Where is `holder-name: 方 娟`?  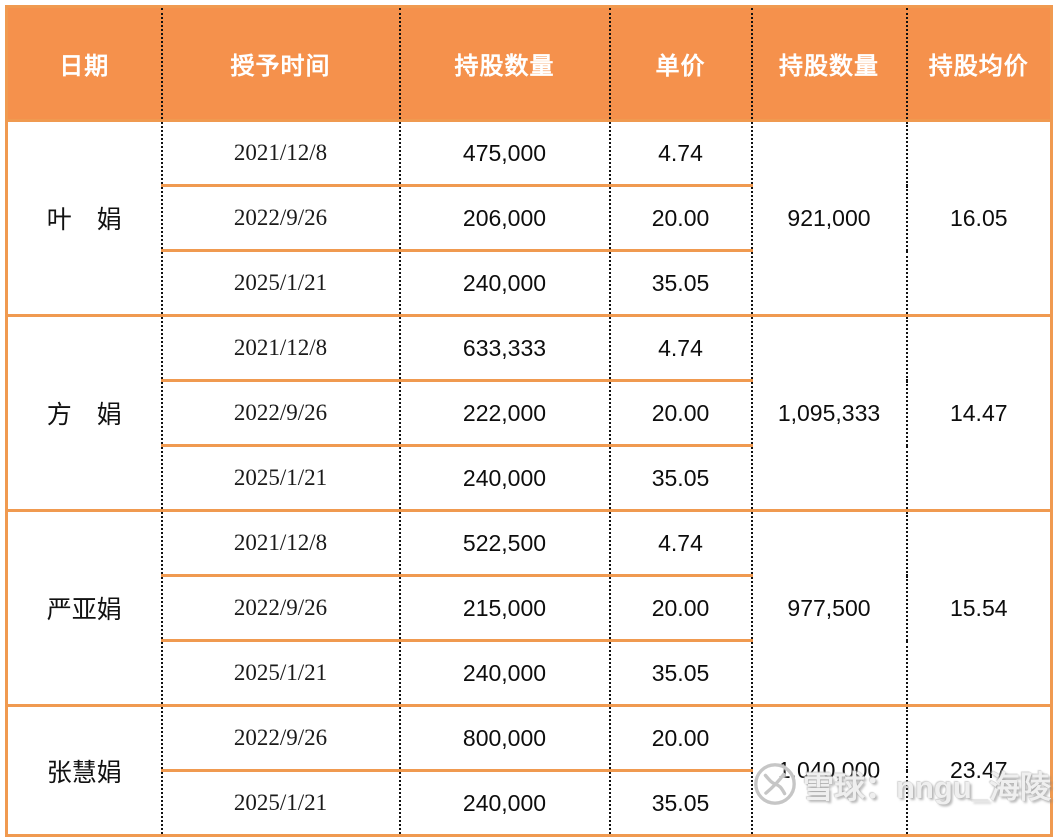 holder-name: 方 娟 is located at coordinates (84, 412).